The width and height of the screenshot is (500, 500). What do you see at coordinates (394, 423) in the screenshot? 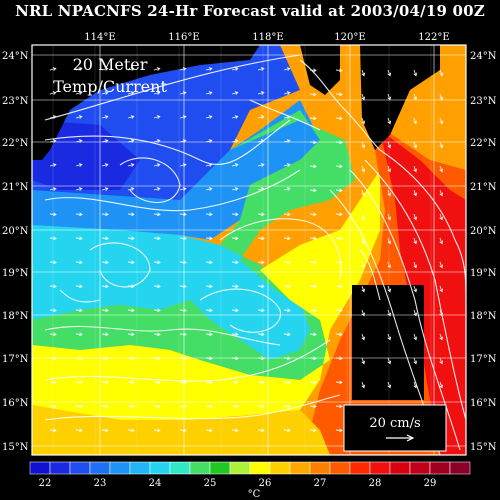
I see `scale-vector-label: 20 cm/s` at bounding box center [394, 423].